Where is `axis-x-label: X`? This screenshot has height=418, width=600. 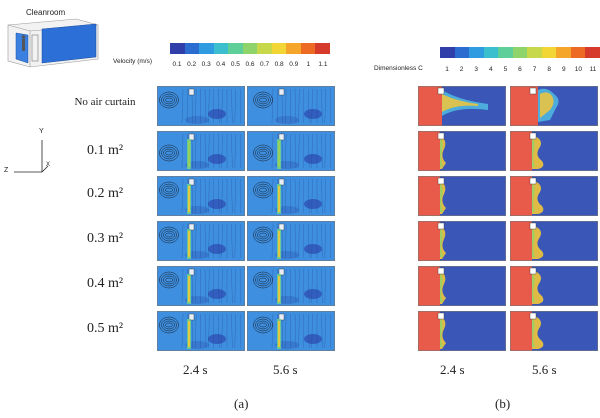
axis-x-label: X is located at coordinates (48, 165).